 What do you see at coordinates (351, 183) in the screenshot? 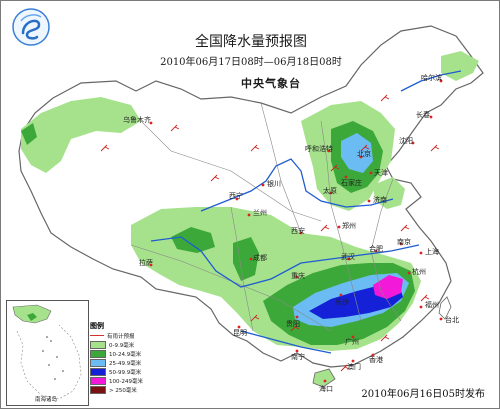
I see `city-label-shijiazhuang: 石家庄` at bounding box center [351, 183].